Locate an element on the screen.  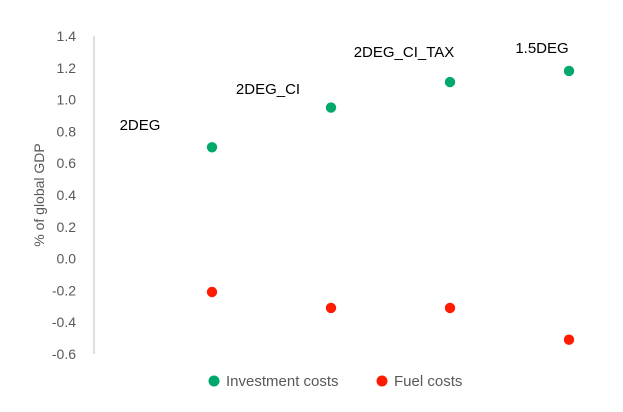
y-tick-label: 0.2 is located at coordinates (67, 227).